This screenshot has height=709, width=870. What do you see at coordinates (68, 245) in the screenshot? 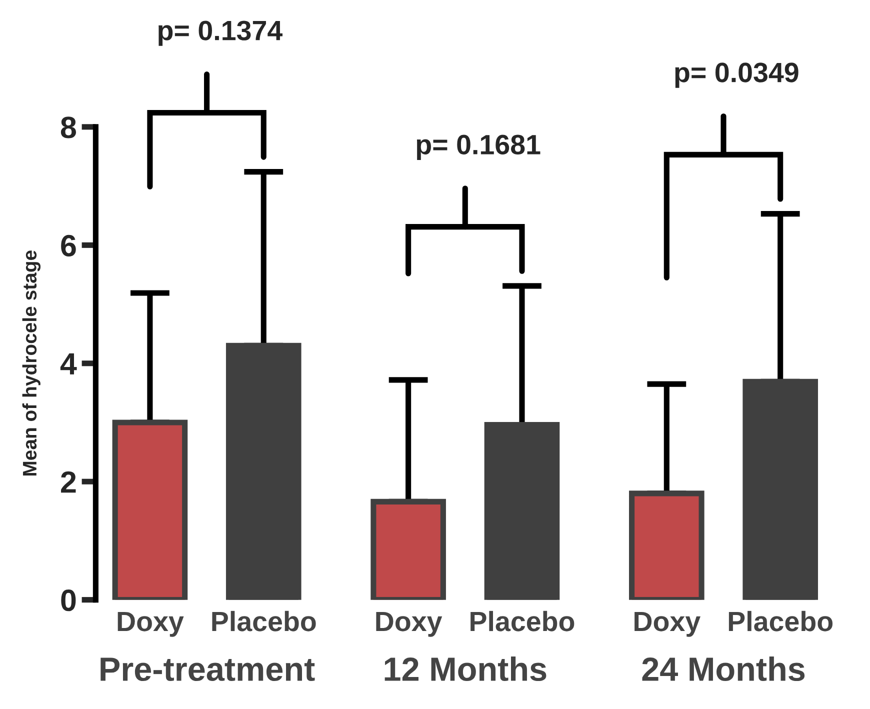
I see `y-tick-label: 6` at bounding box center [68, 245].